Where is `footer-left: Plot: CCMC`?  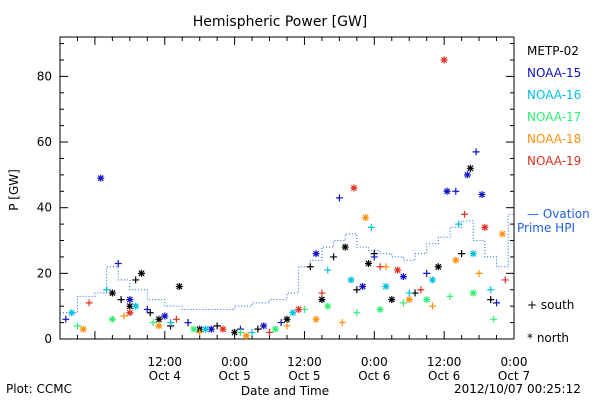 footer-left: Plot: CCMC is located at coordinates (39, 389).